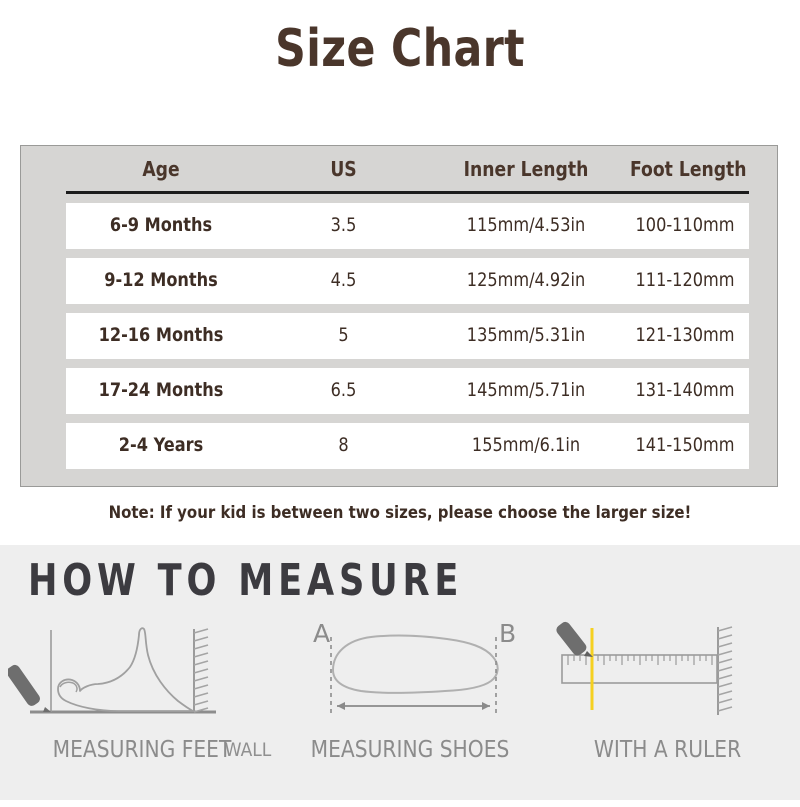 This screenshot has width=800, height=807. I want to click on measuring-shoes-illustration, so click(414, 674).